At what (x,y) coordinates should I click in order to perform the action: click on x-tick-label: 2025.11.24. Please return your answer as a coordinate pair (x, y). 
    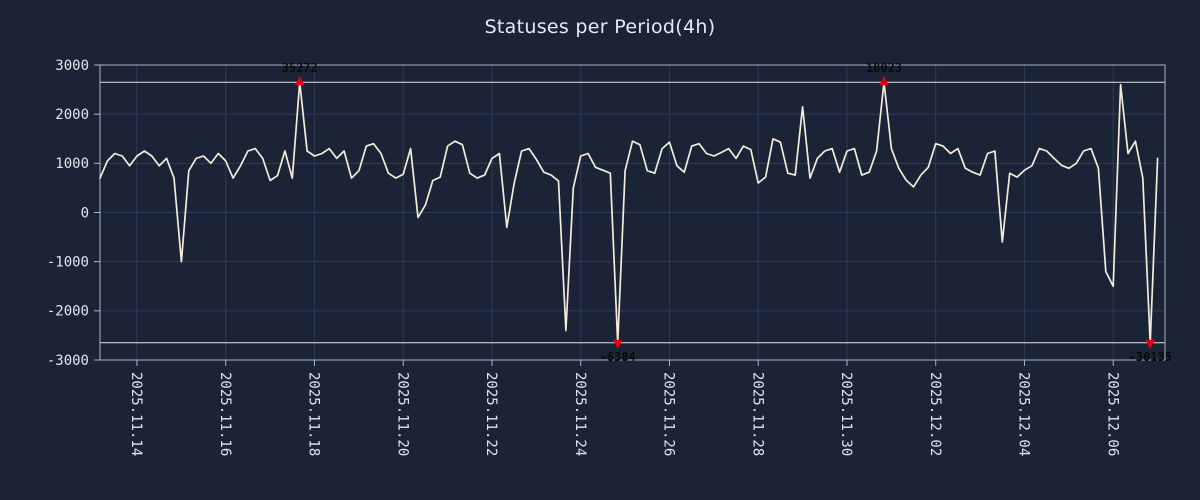
    Looking at the image, I should click on (580, 414).